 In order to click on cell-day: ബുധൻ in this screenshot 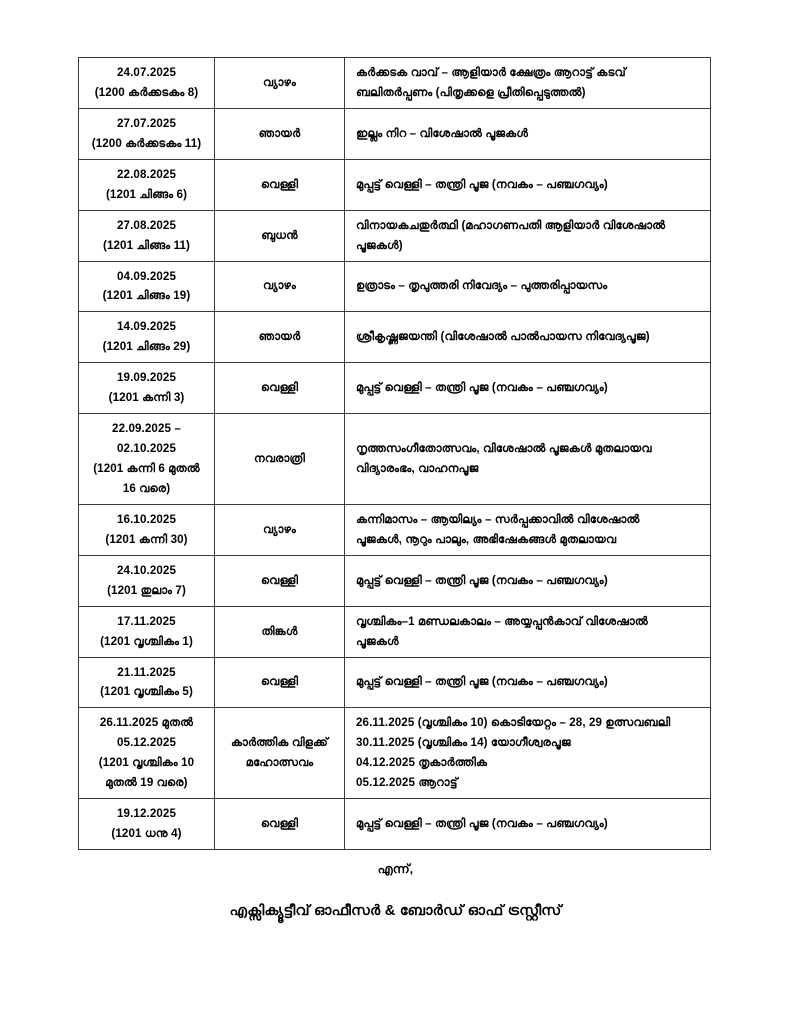, I will do `click(279, 235)`.